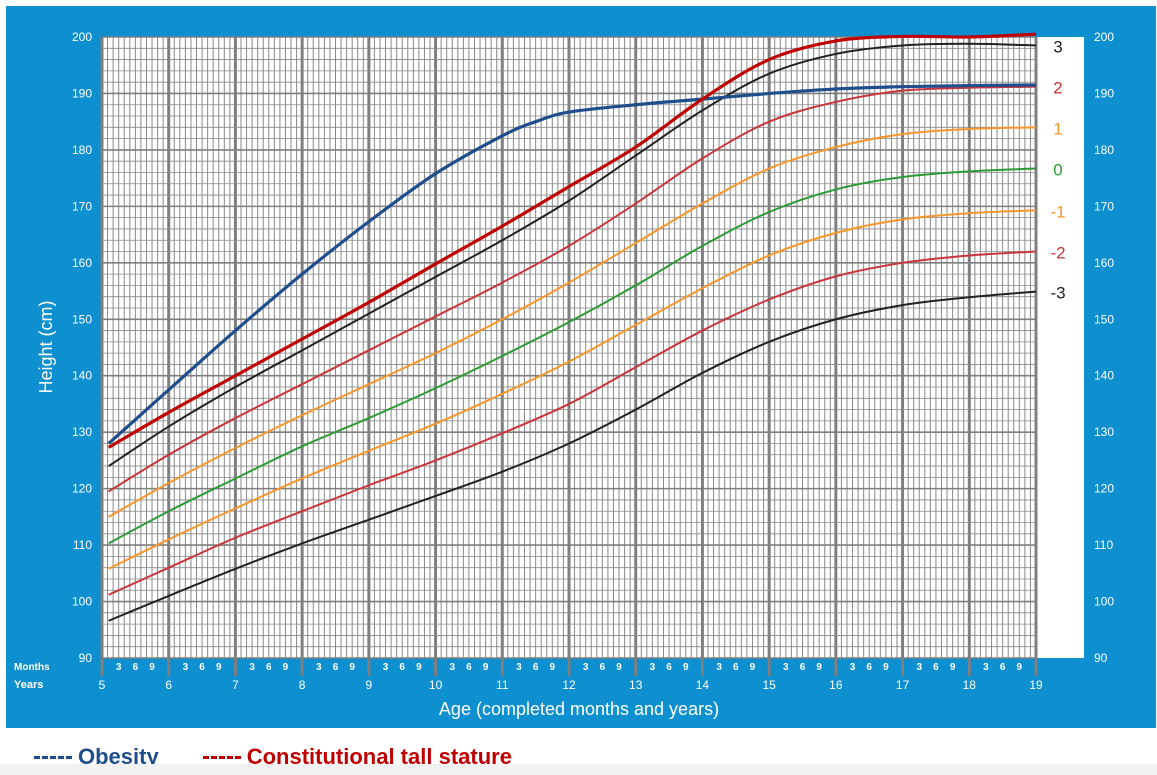  I want to click on y-tick-label: 90, so click(86, 658).